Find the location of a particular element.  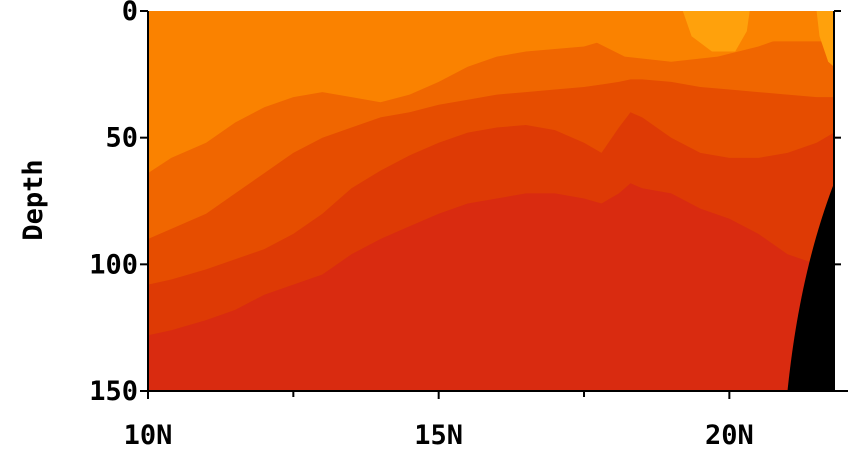

land-mask is located at coordinates (810, 287).